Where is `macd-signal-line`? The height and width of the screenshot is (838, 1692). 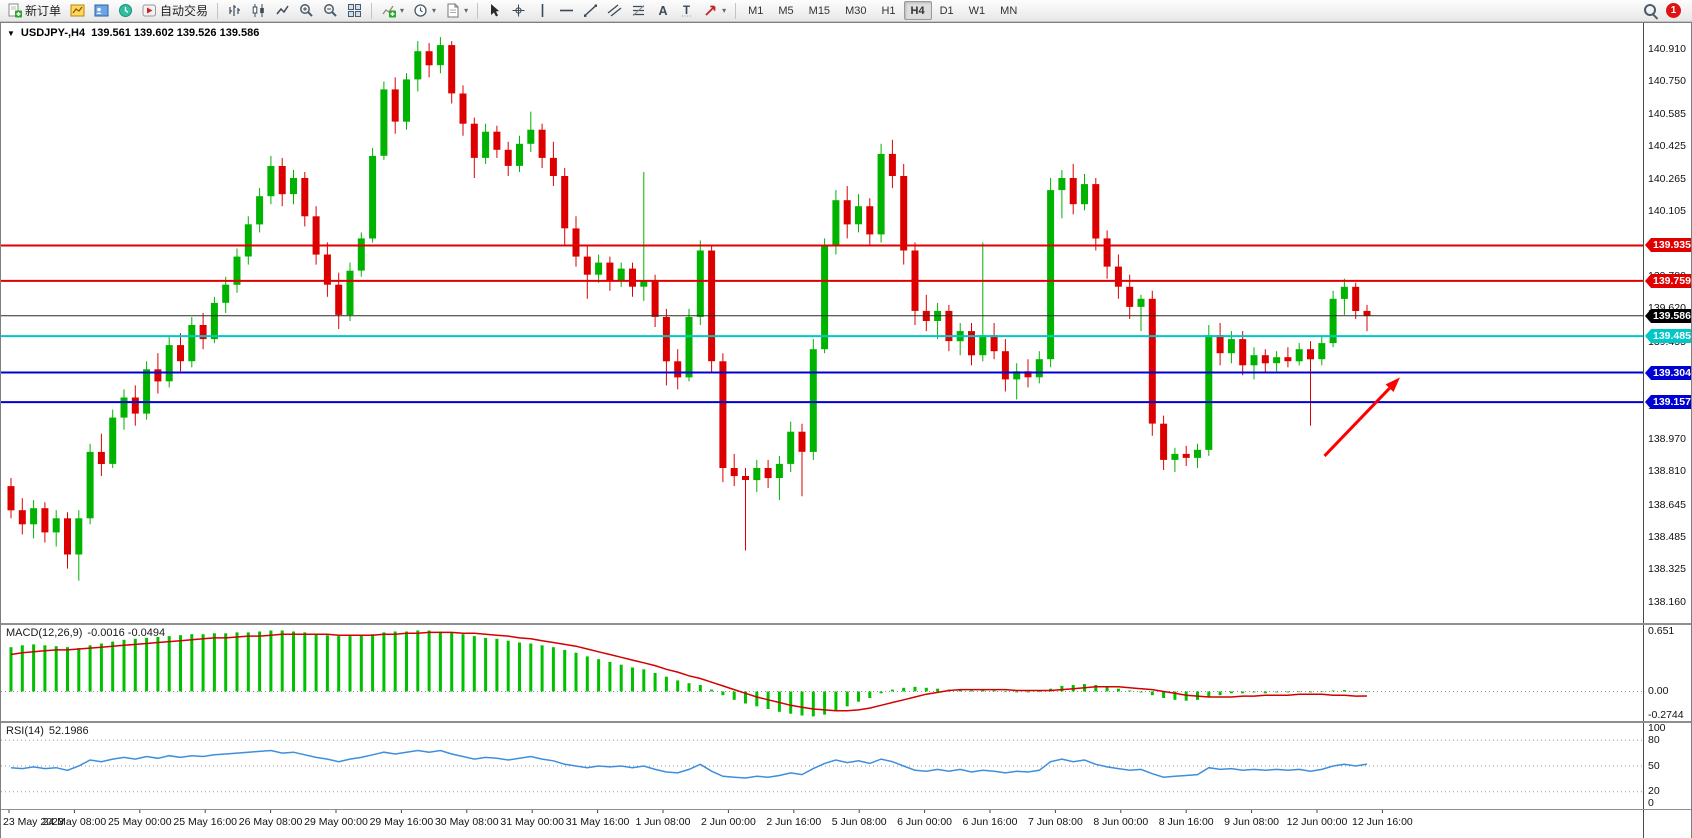 macd-signal-line is located at coordinates (689, 671).